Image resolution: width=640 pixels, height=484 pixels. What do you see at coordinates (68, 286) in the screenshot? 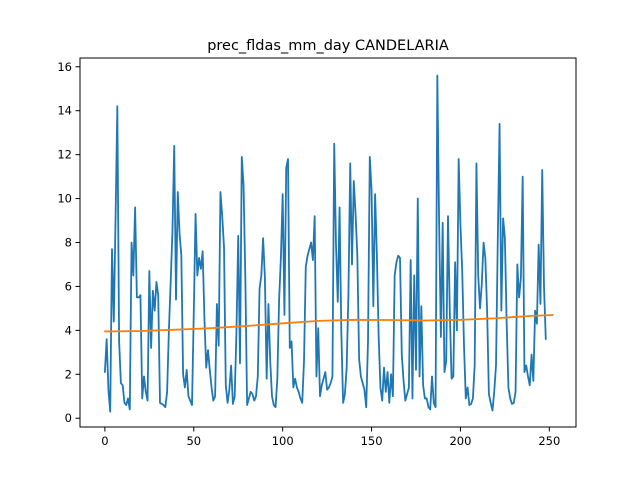
I see `y-tick-label: 6` at bounding box center [68, 286].